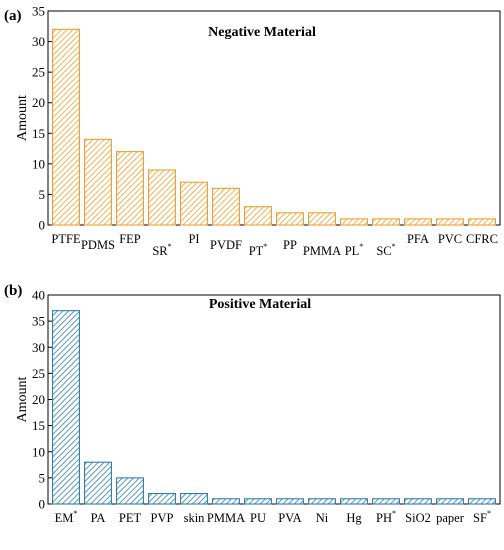  Describe the element at coordinates (354, 222) in the screenshot. I see `bar-pl` at that location.